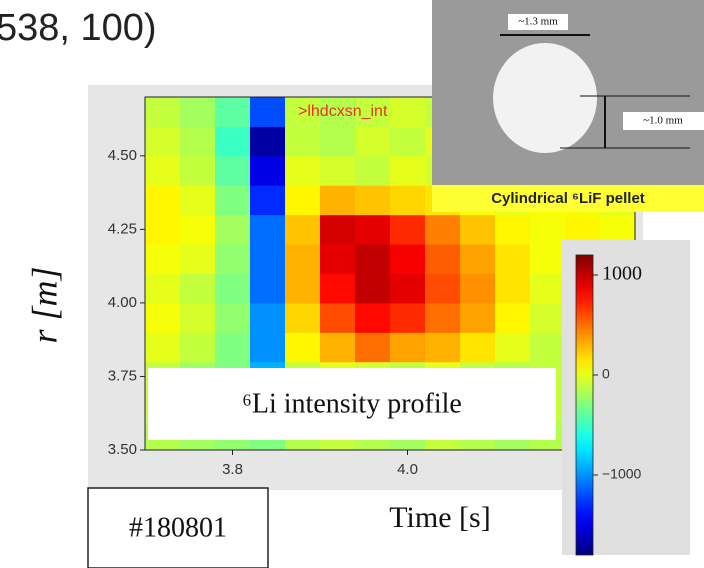 The height and width of the screenshot is (568, 704). Describe the element at coordinates (122, 449) in the screenshot. I see `y-tick-label: 3.50` at that location.